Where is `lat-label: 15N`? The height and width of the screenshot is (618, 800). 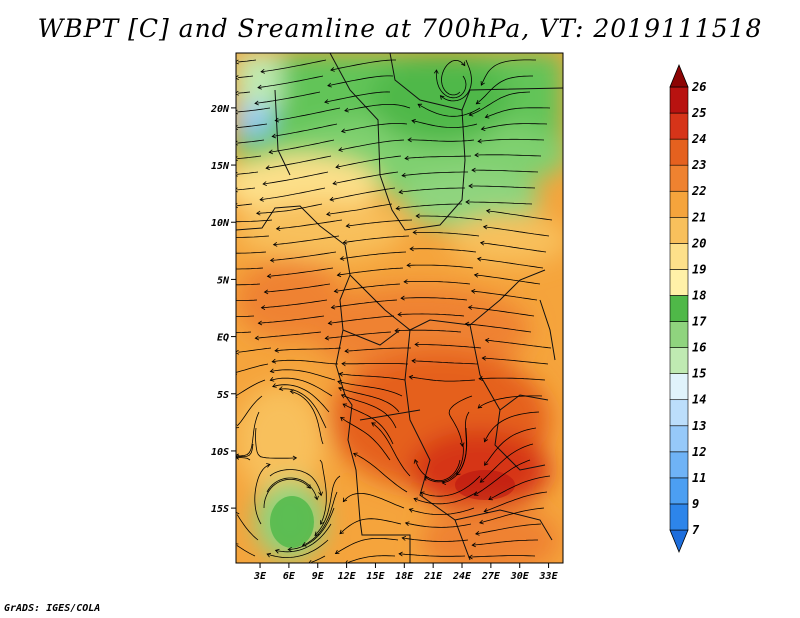
lat-label: 15N is located at coordinates (220, 166).